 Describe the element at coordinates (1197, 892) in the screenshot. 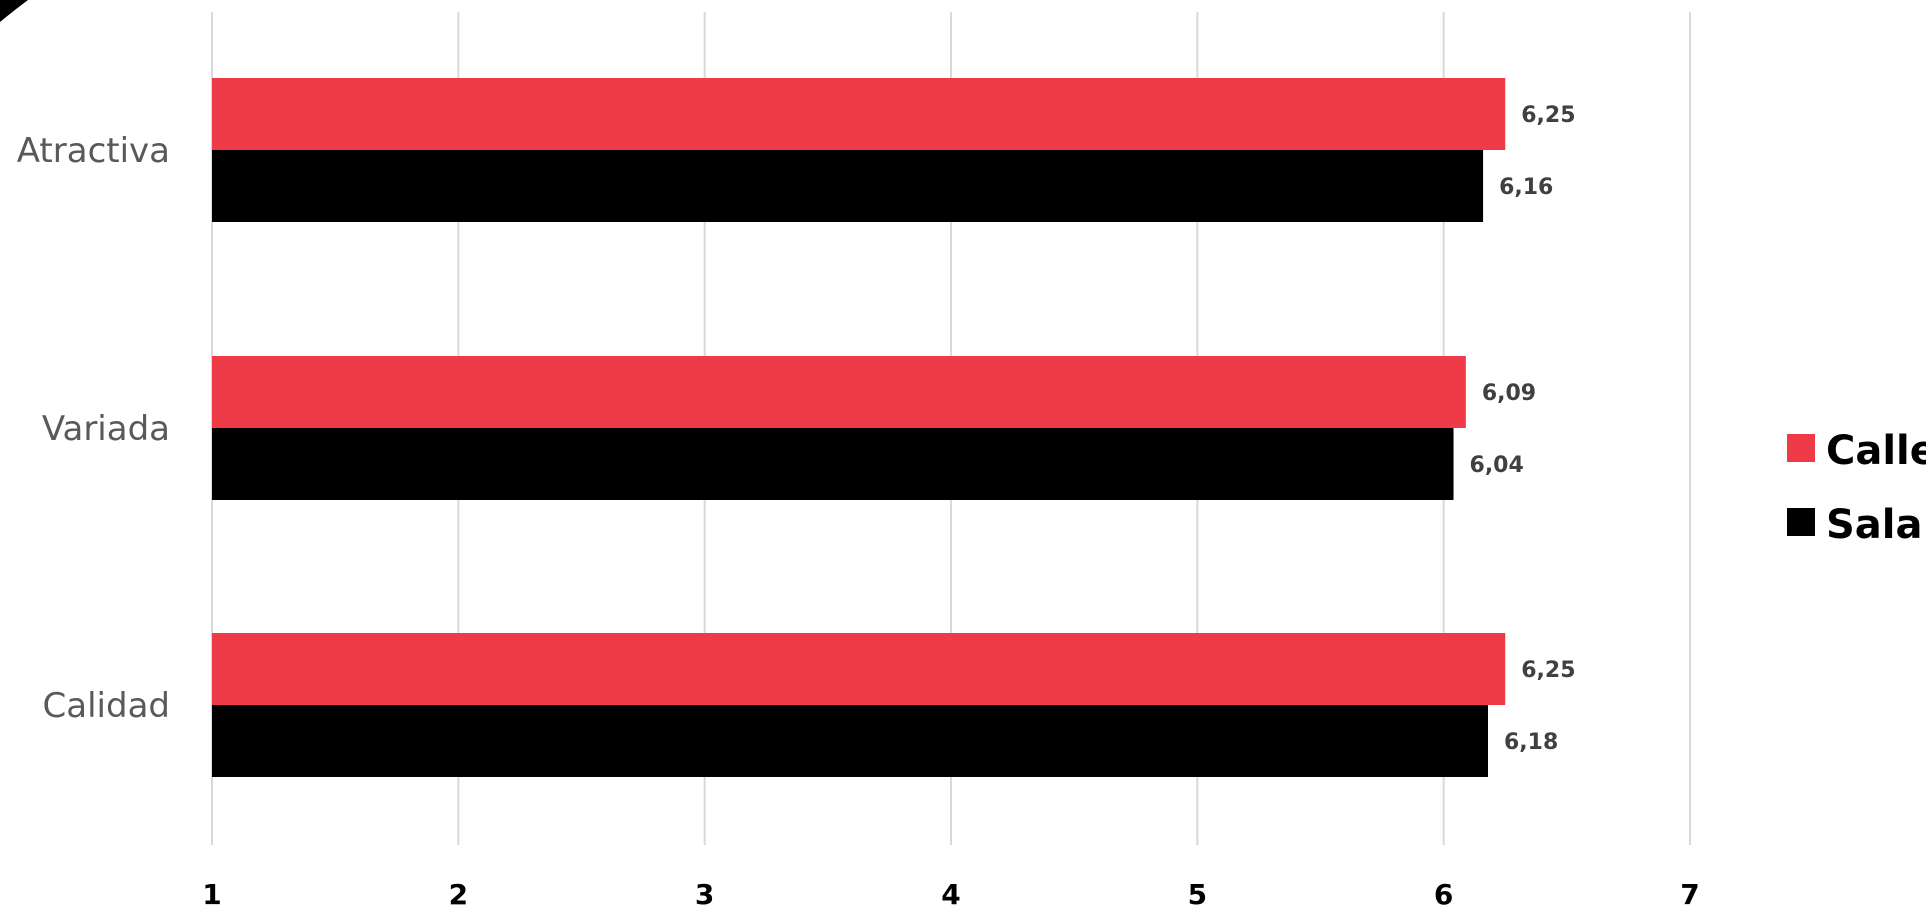

I see `x-tick-label: 5` at that location.